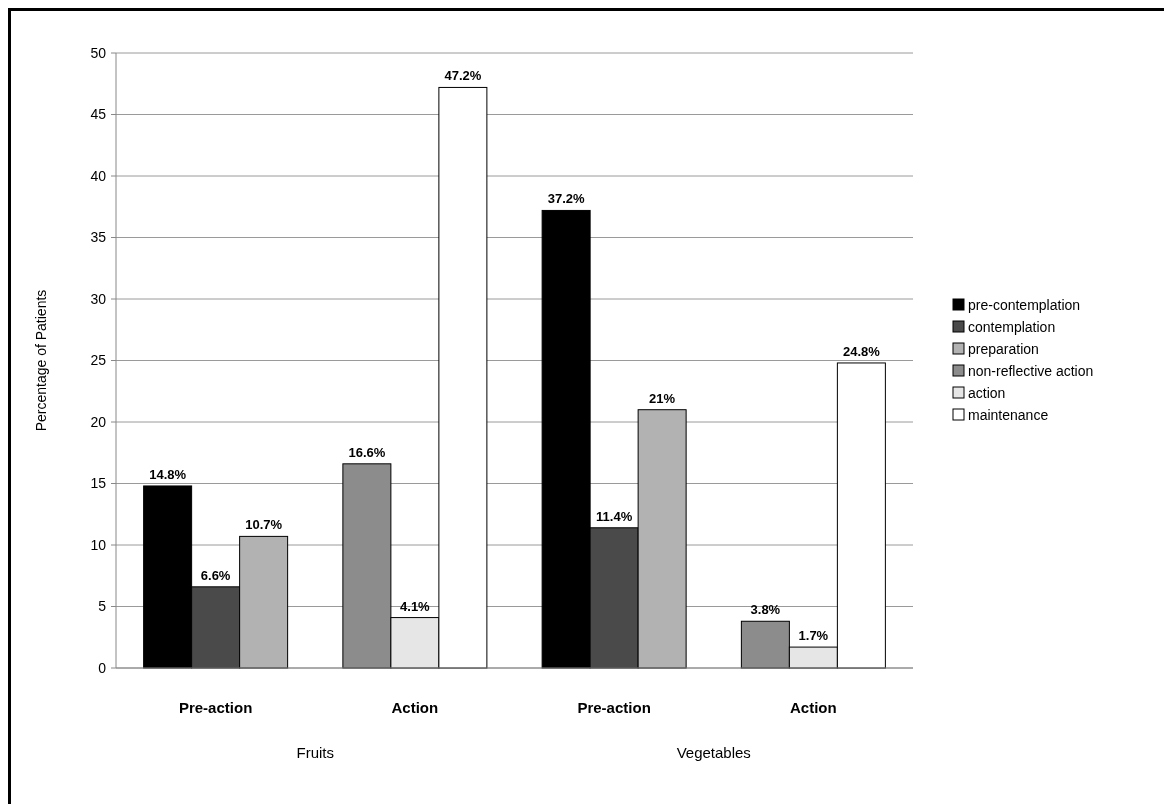  Describe the element at coordinates (861, 351) in the screenshot. I see `data-label: 24.8%` at that location.